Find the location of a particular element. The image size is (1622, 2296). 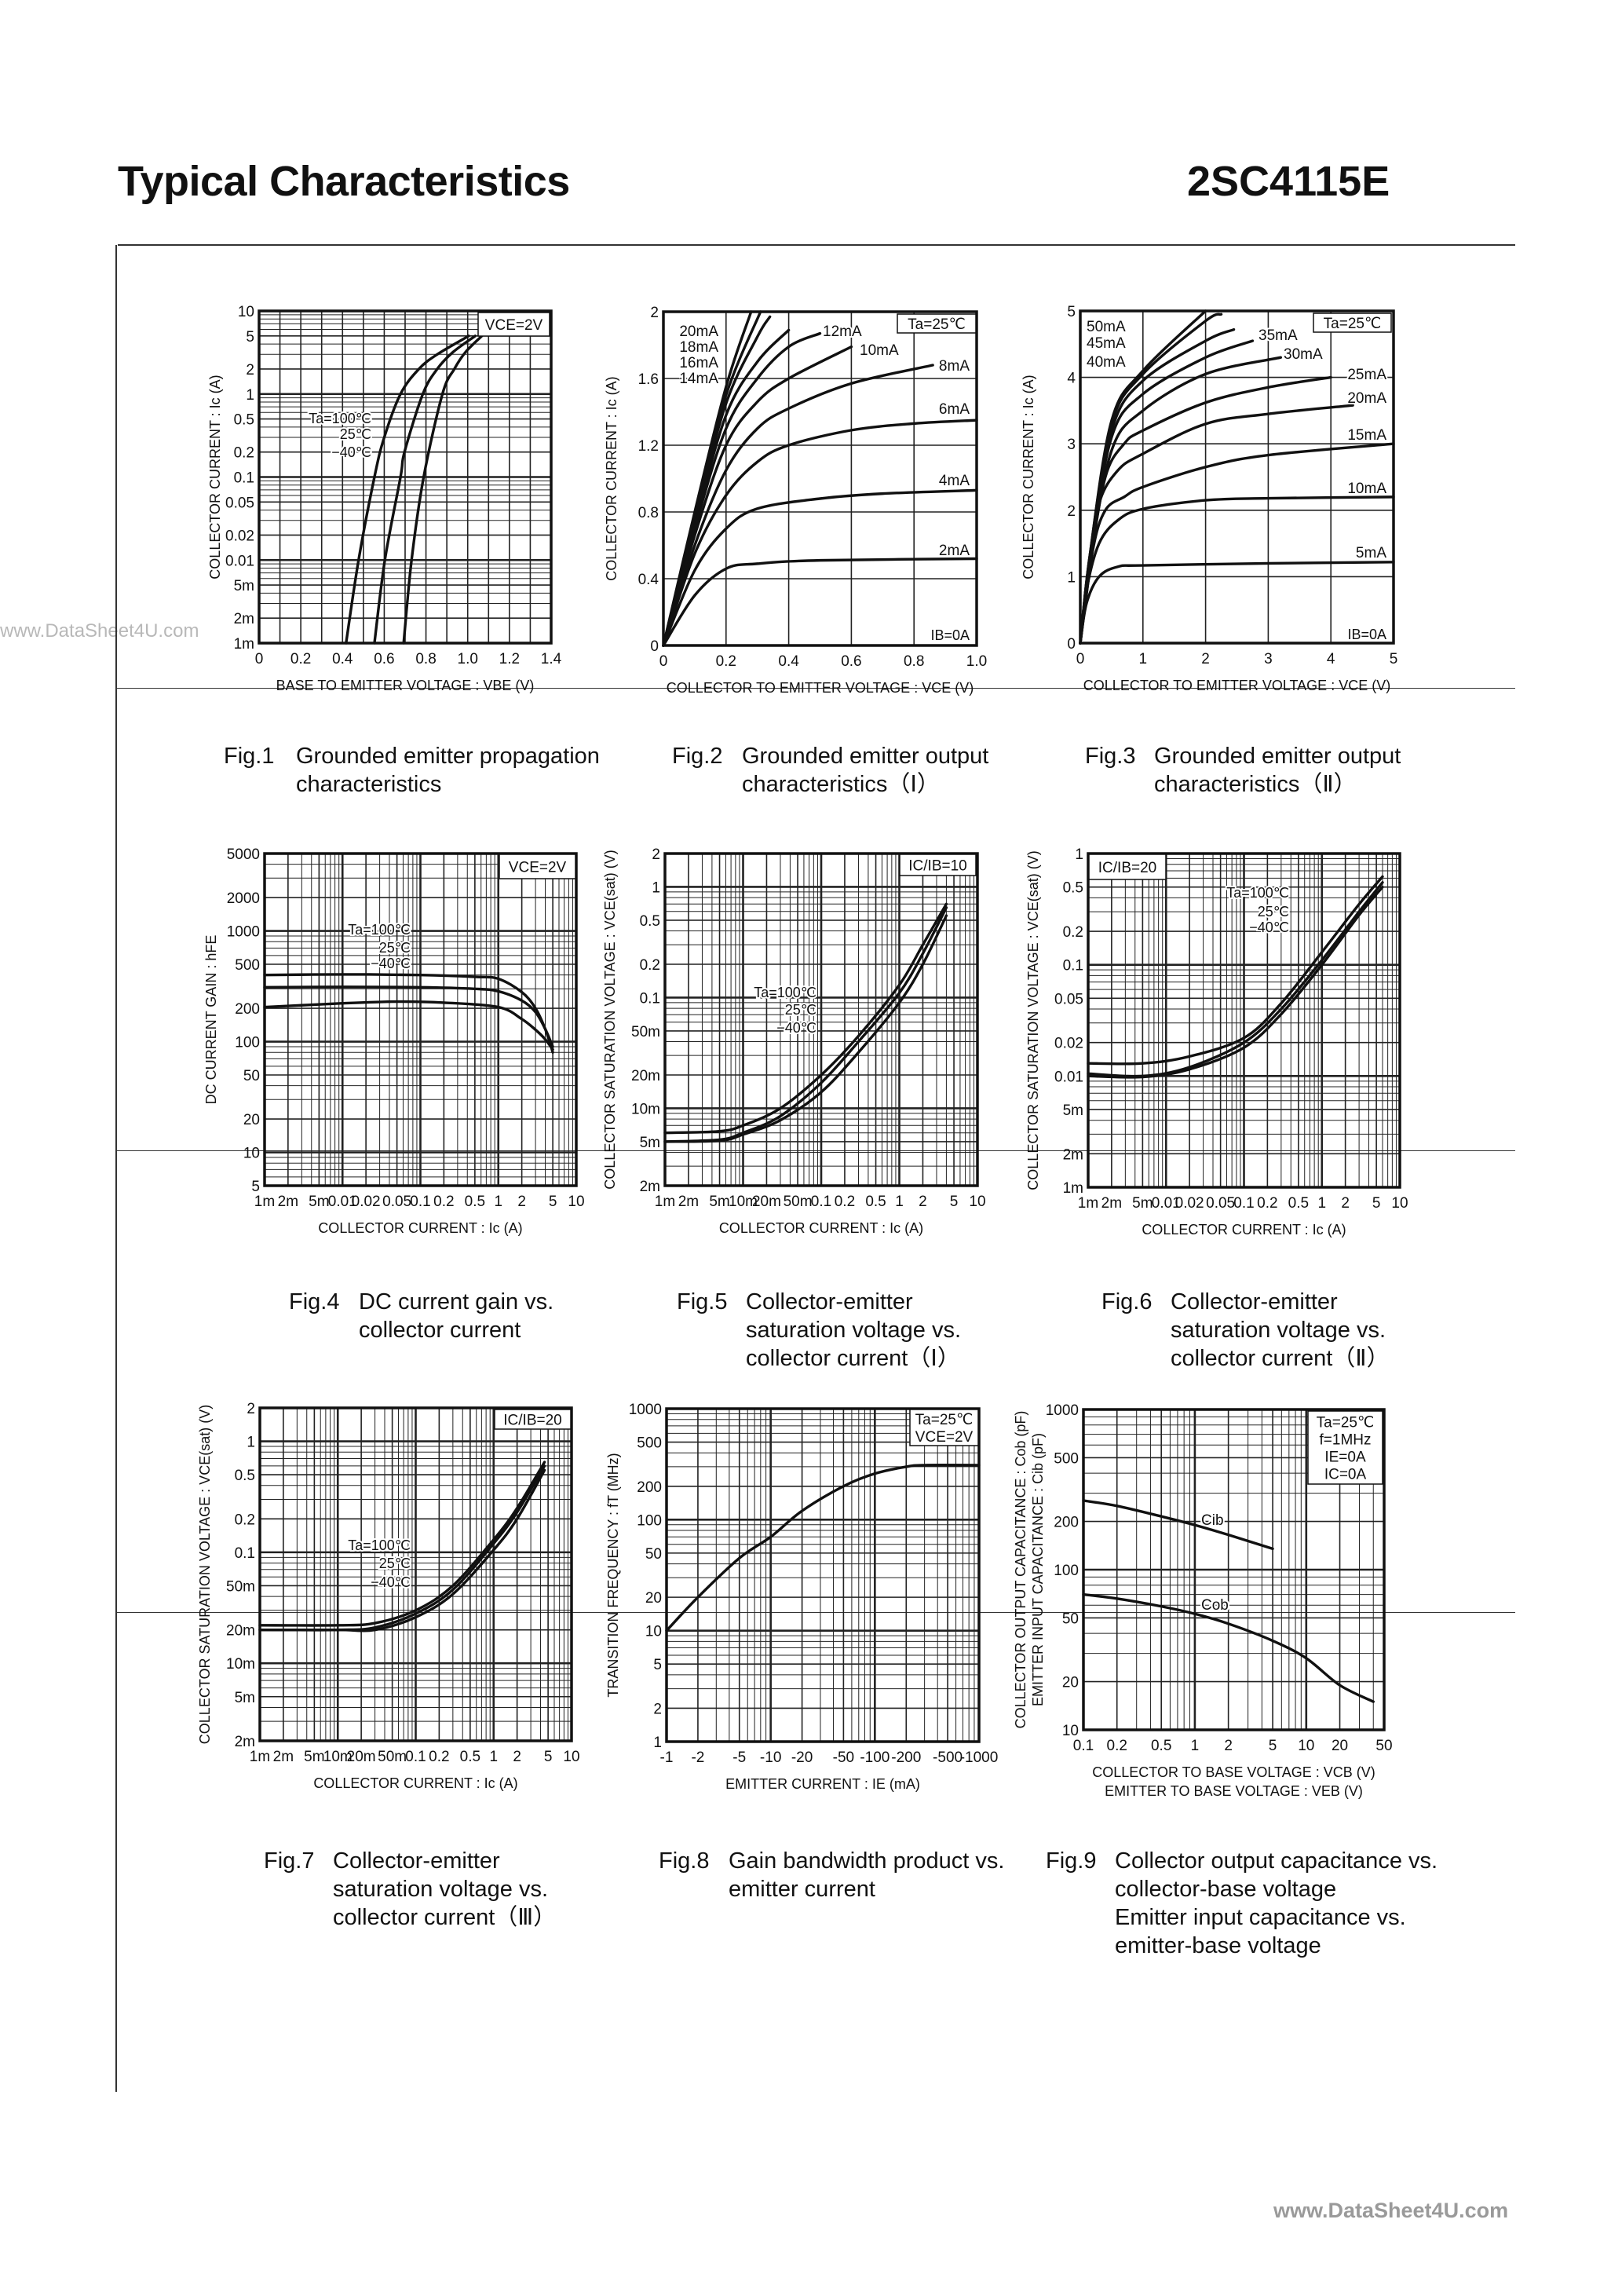

x-tick-label: 0.02 is located at coordinates (366, 1202).